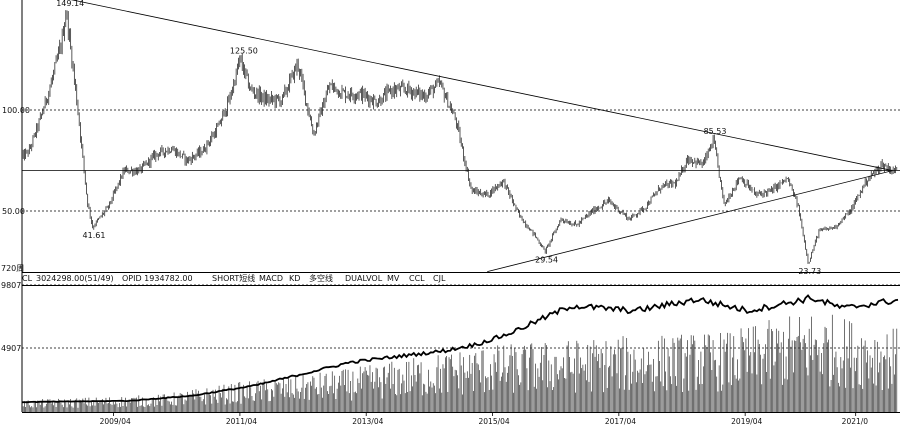  Describe the element at coordinates (12, 268) in the screenshot. I see `volume-panel-label: 720周` at that location.